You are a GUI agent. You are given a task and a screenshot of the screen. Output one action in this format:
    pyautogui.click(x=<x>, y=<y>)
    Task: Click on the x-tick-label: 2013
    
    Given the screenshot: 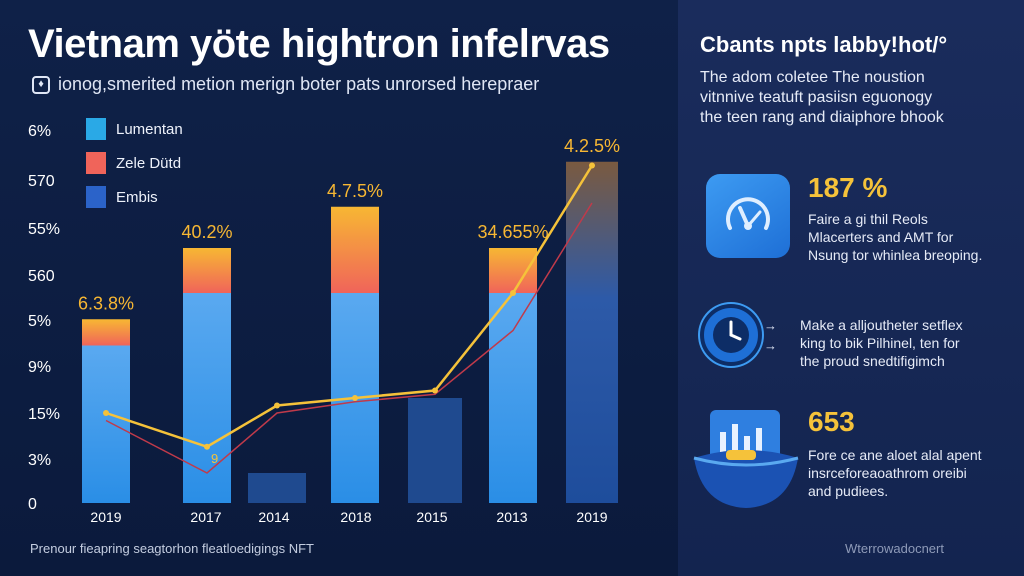 What is the action you would take?
    pyautogui.click(x=511, y=517)
    